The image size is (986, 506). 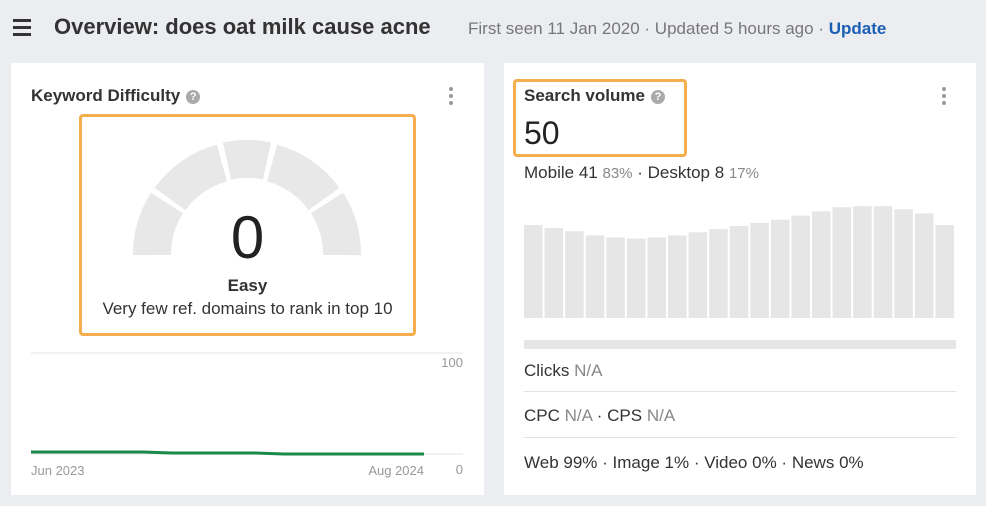 I want to click on page-title: Overview: does oat milk cause acne, so click(x=242, y=26).